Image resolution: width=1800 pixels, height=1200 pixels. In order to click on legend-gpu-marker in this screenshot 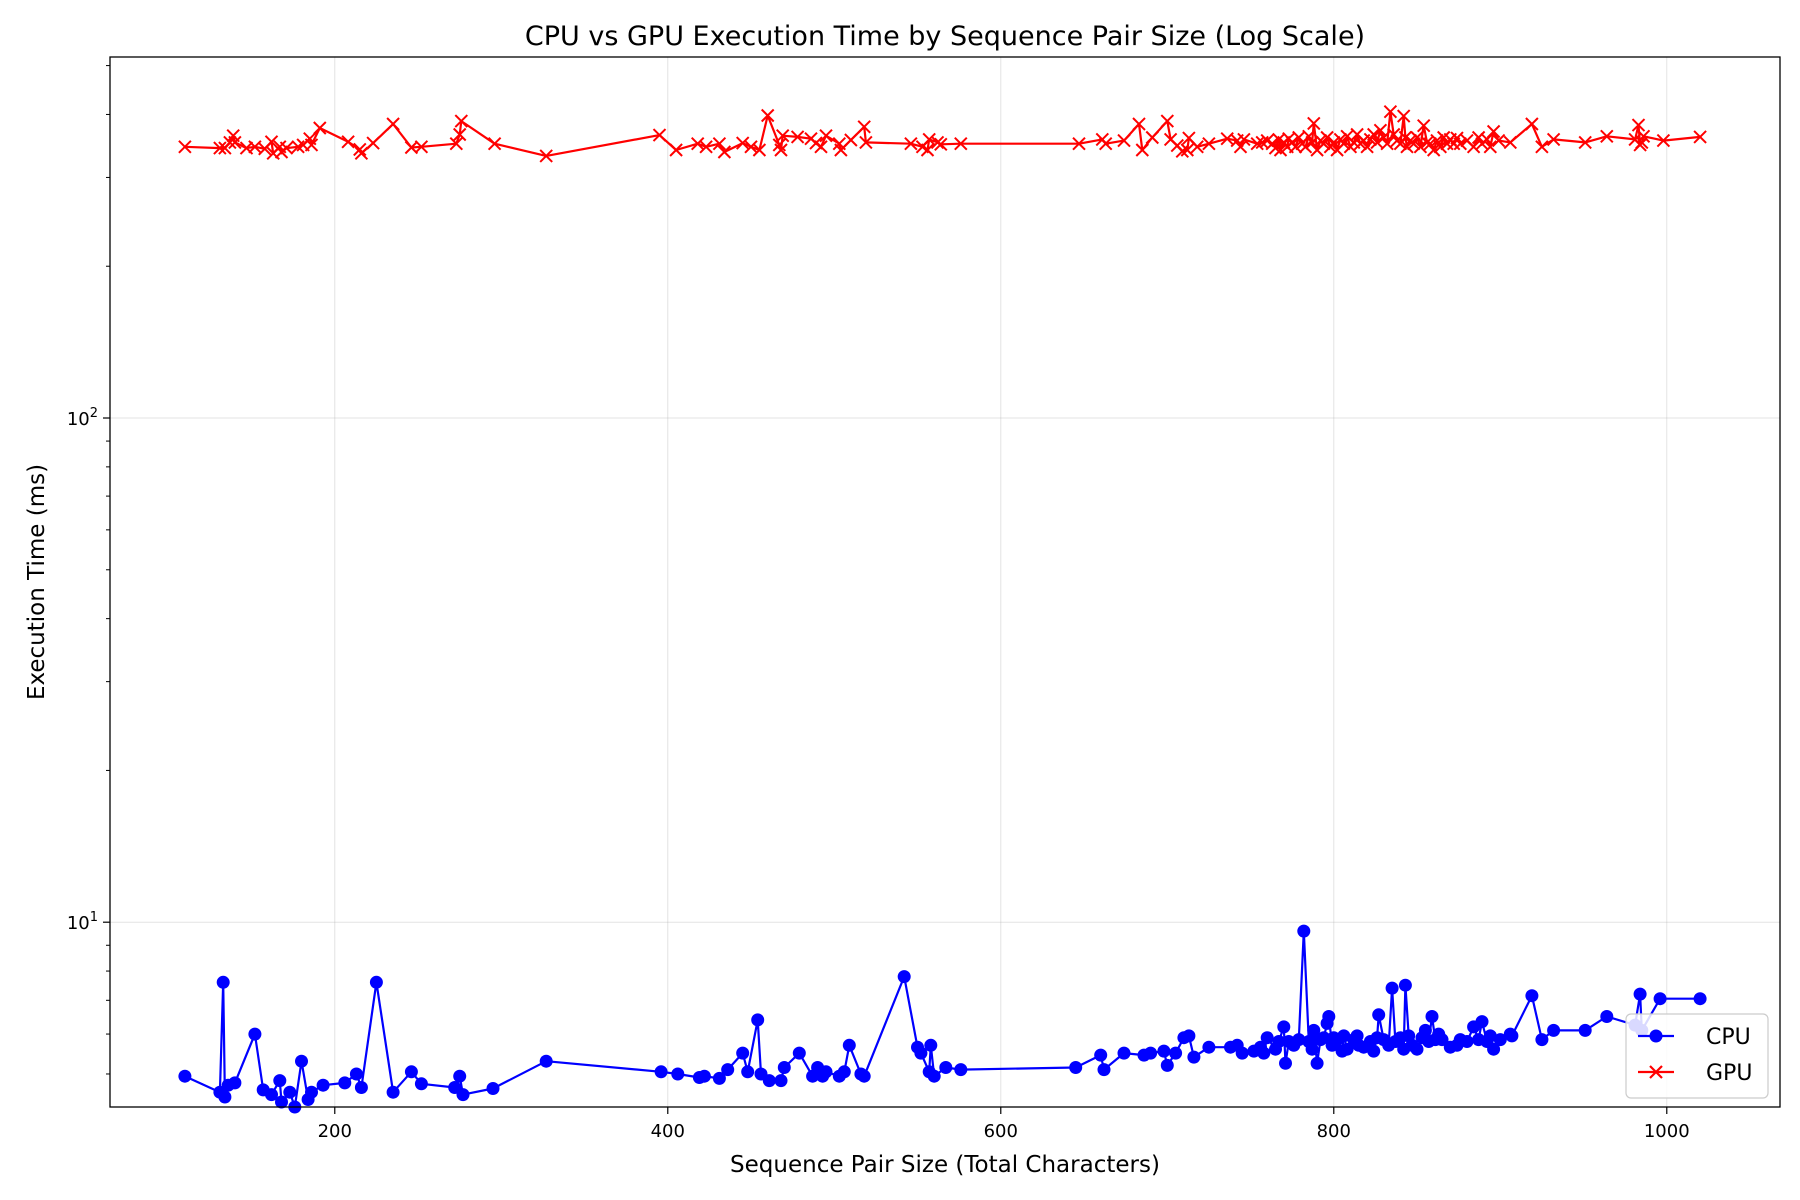, I will do `click(1656, 1072)`.